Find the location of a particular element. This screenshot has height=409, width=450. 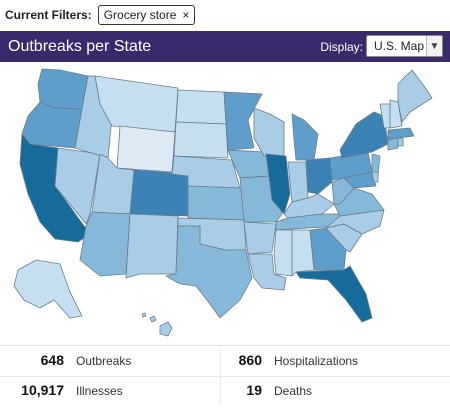

stat-deaths: 19 Deaths is located at coordinates (270, 392).